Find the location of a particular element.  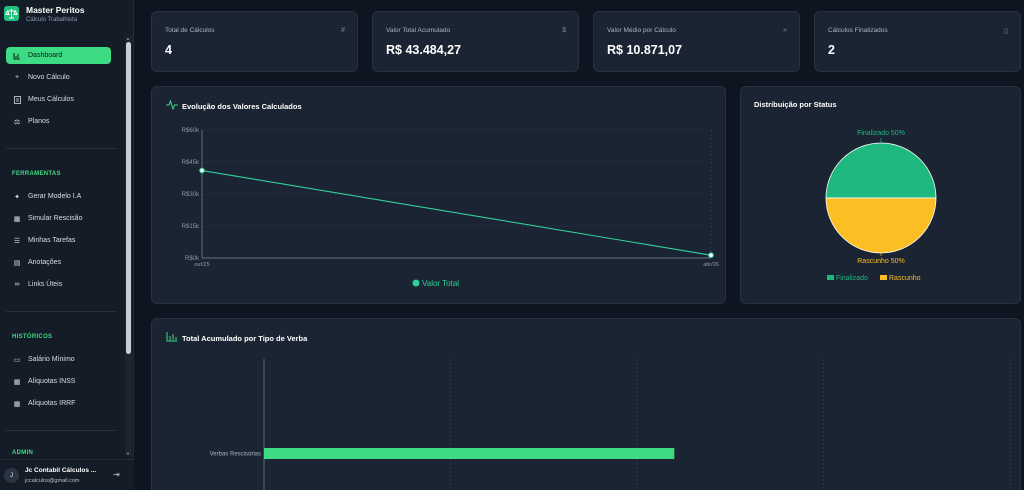

x-tick-label: out/25 is located at coordinates (201, 265).